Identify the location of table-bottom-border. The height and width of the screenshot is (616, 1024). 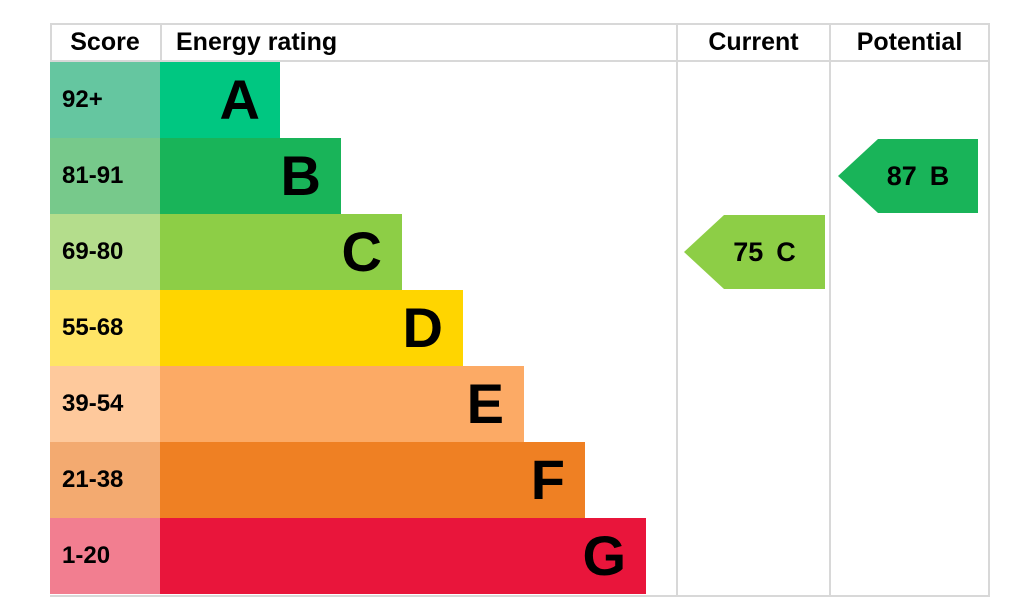
(520, 596).